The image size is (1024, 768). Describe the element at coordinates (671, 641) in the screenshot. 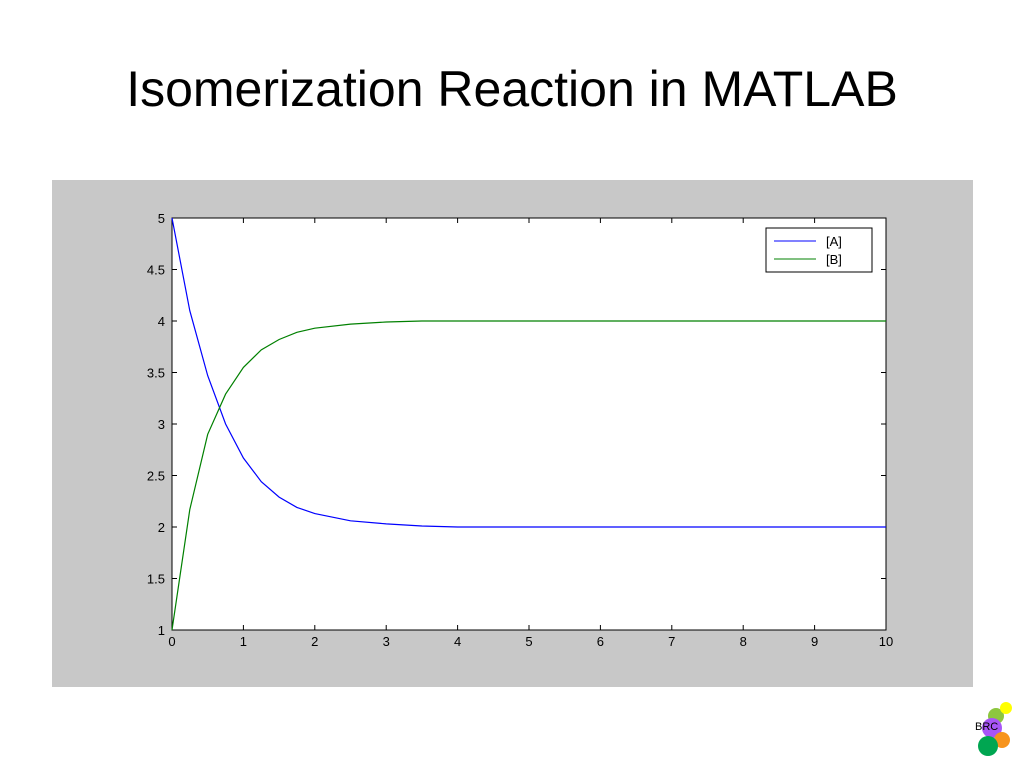

I see `x-tick-label: 7` at that location.